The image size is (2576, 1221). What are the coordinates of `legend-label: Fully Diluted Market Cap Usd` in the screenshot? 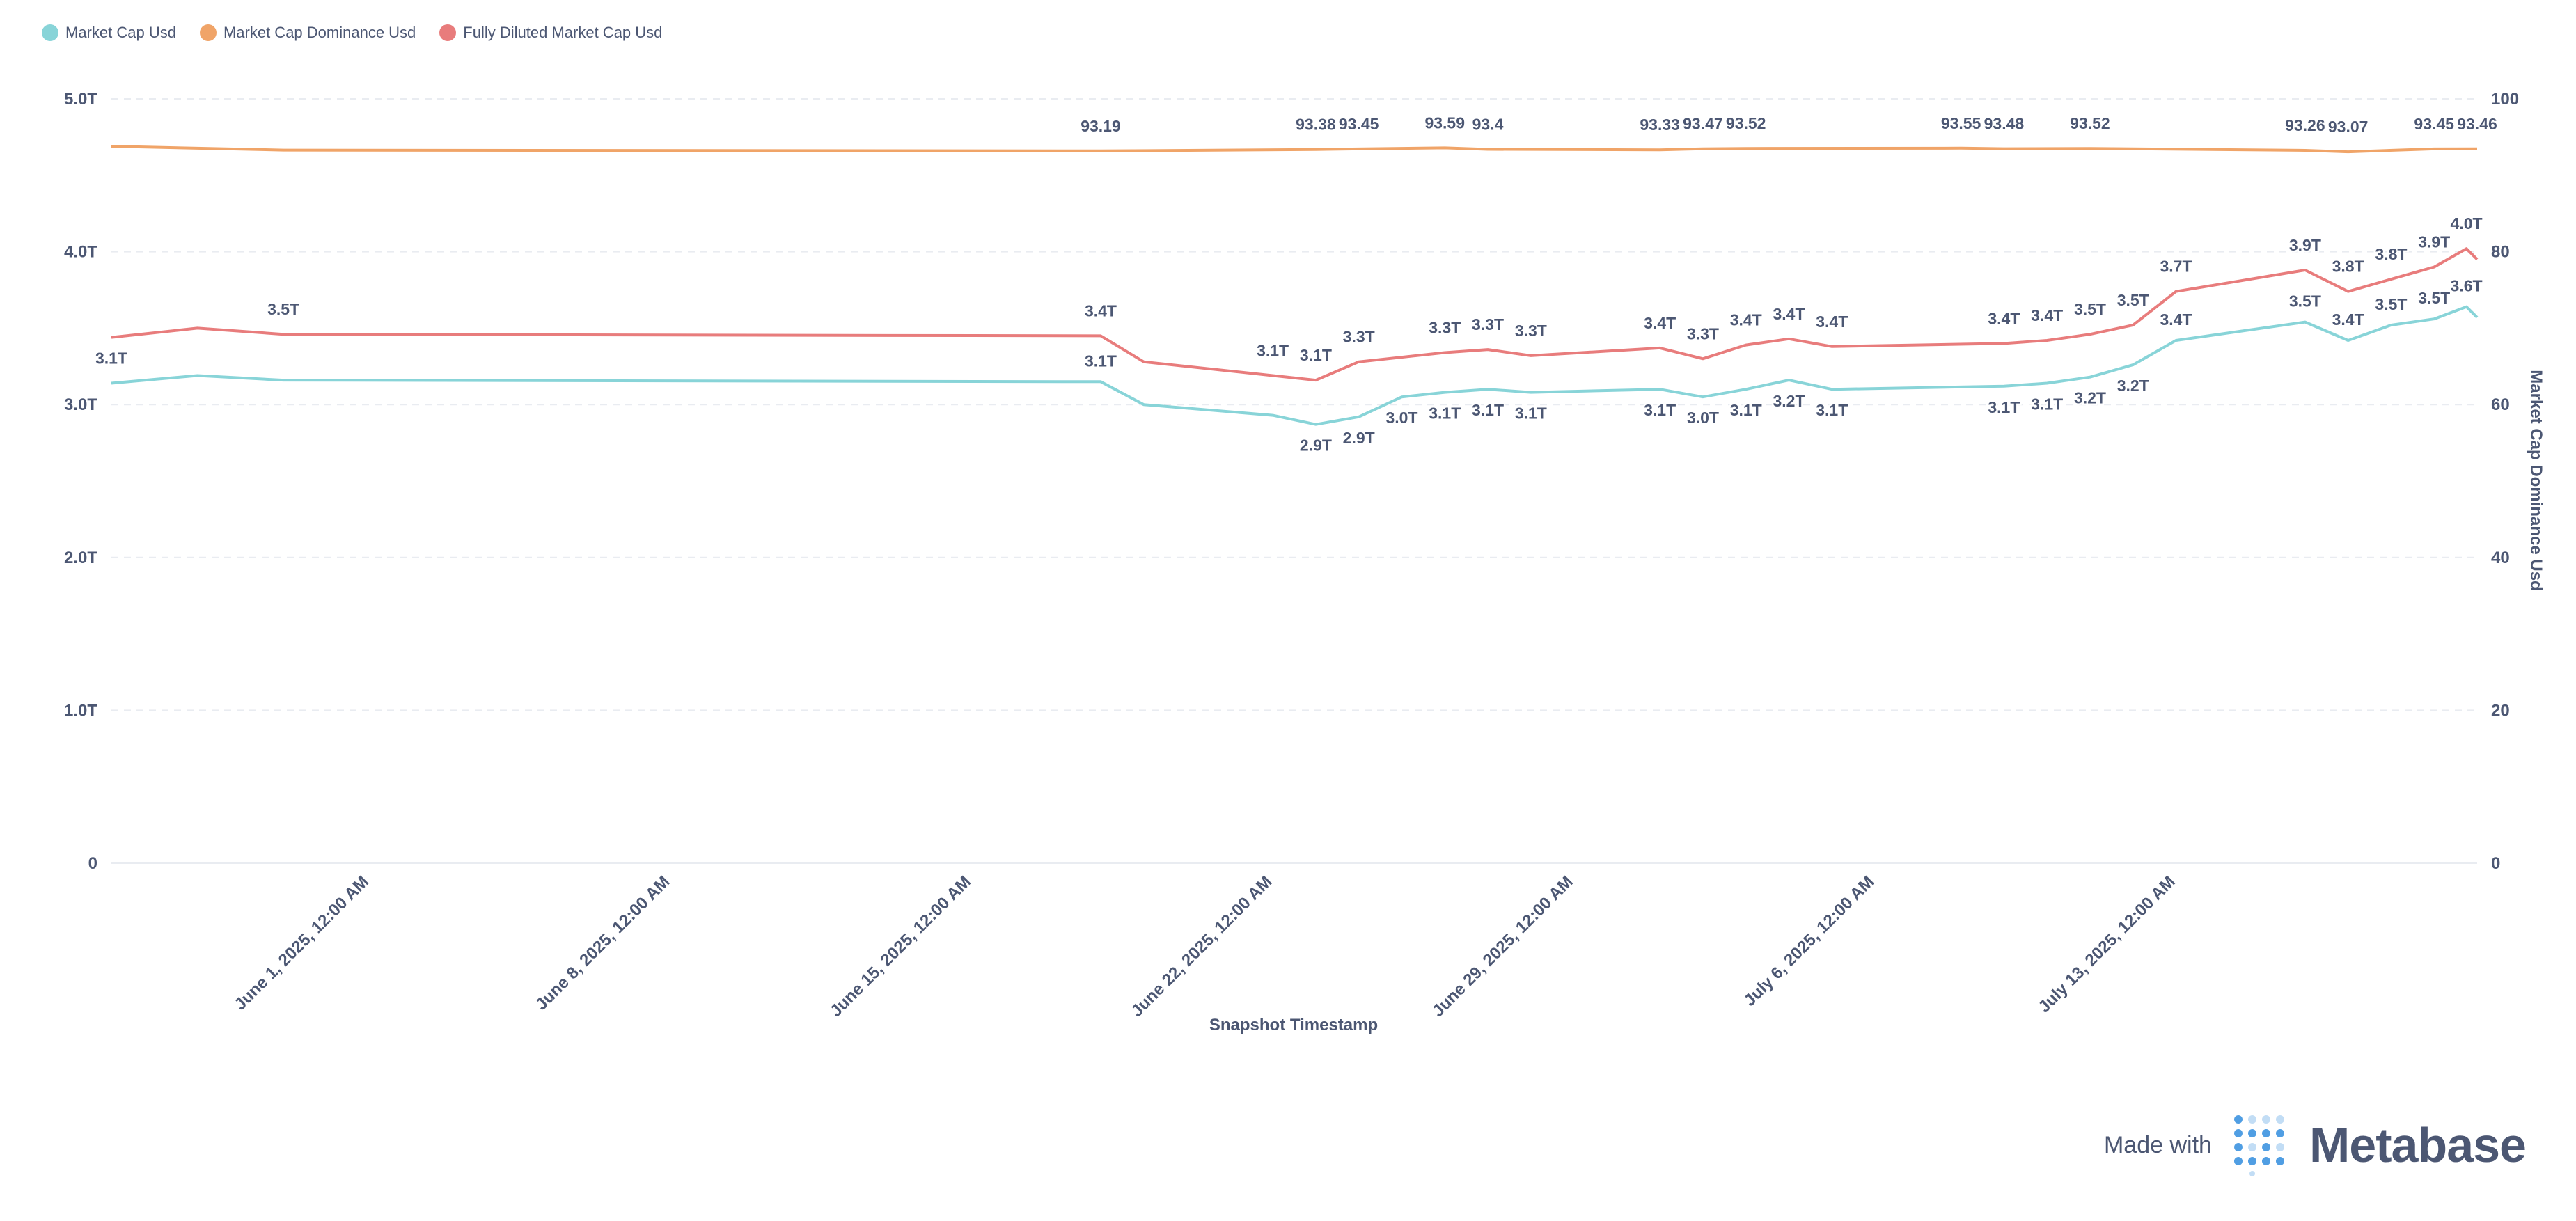 It's located at (563, 32).